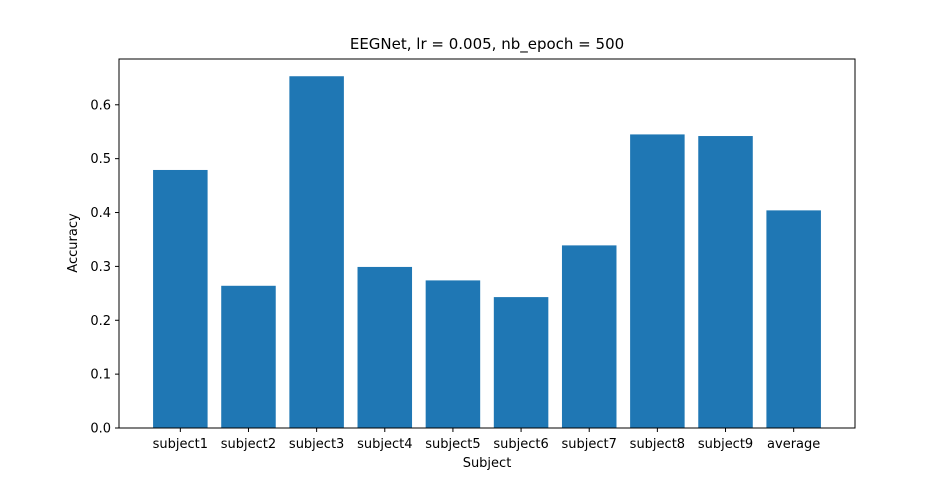  What do you see at coordinates (793, 444) in the screenshot?
I see `x-tick-label: average` at bounding box center [793, 444].